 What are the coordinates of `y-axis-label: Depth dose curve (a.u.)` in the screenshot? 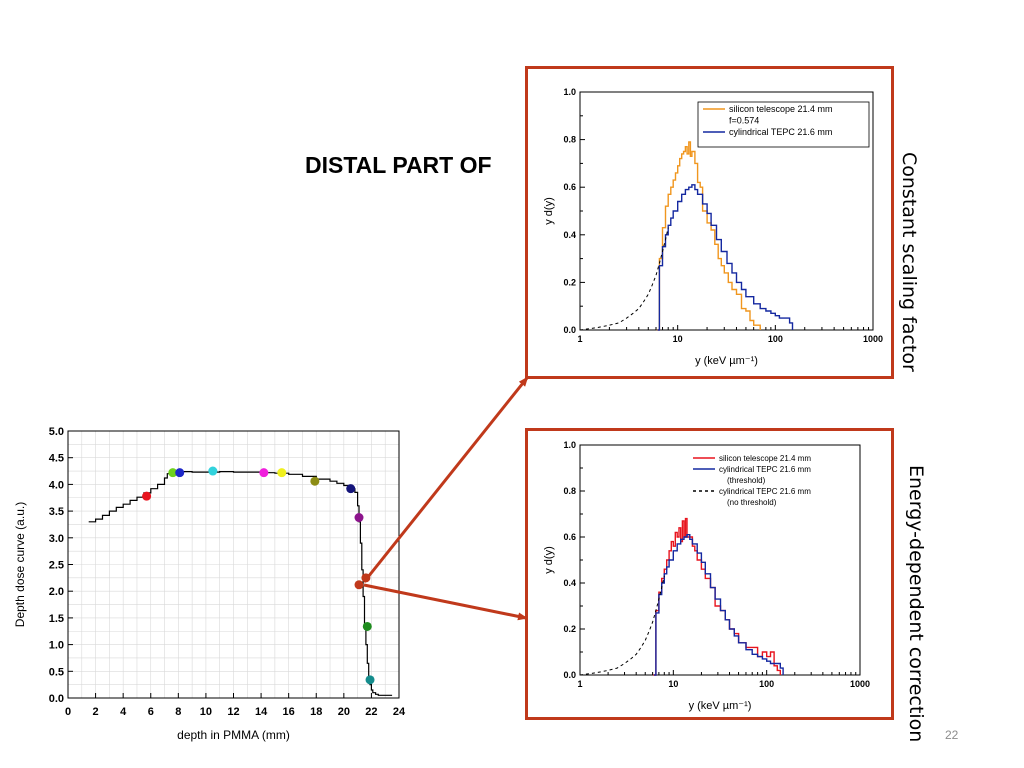 It's located at (20, 564).